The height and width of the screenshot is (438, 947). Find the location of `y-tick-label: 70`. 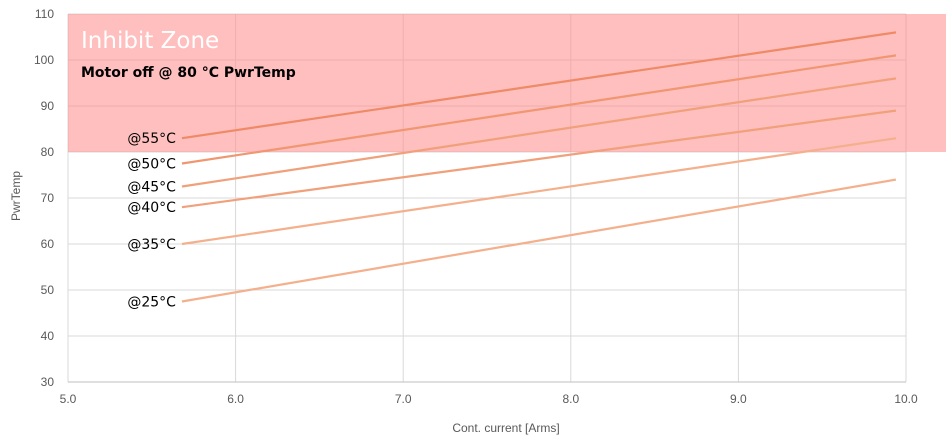

y-tick-label: 70 is located at coordinates (48, 198).